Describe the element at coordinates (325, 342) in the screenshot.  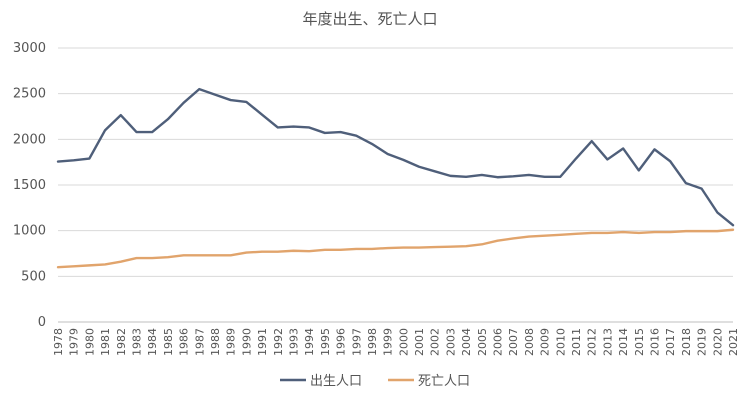
I see `x-tick-label: 1995` at that location.